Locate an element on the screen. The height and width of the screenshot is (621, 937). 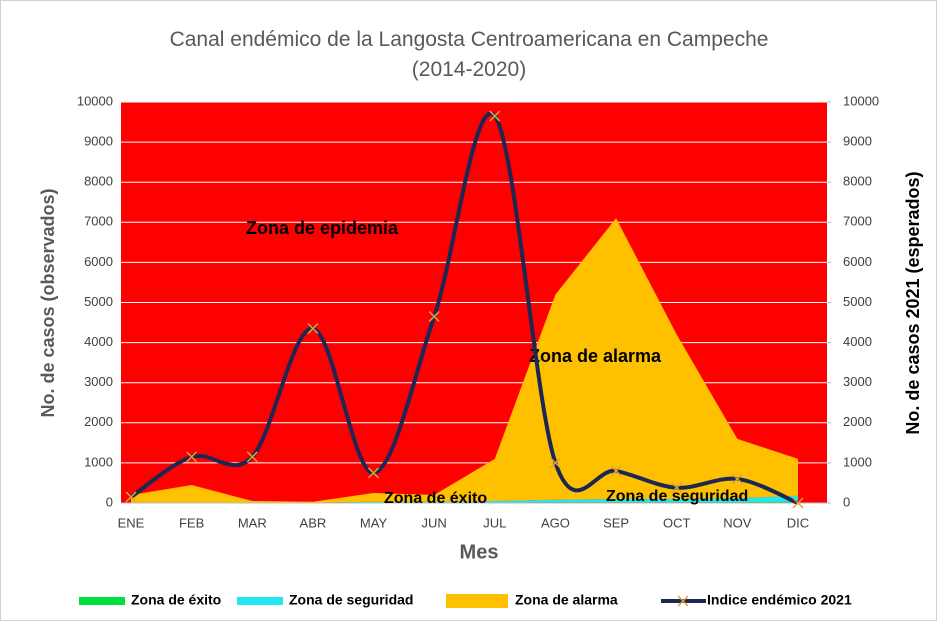
y-tick-label: 1000 is located at coordinates (98, 461).